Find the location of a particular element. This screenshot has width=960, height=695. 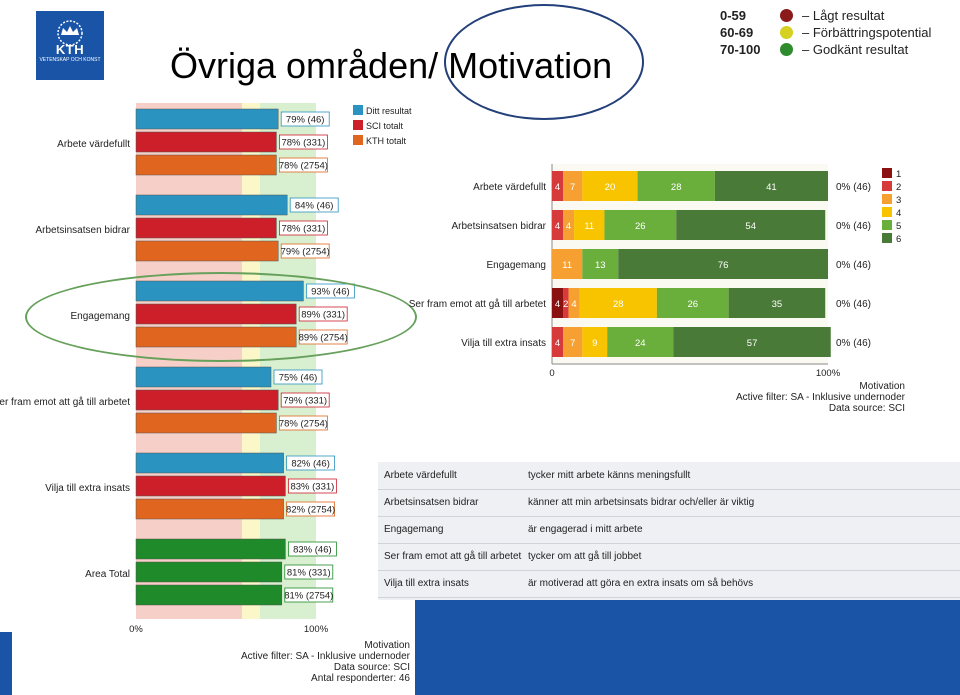

data-label: 75% (46) is located at coordinates (298, 378).